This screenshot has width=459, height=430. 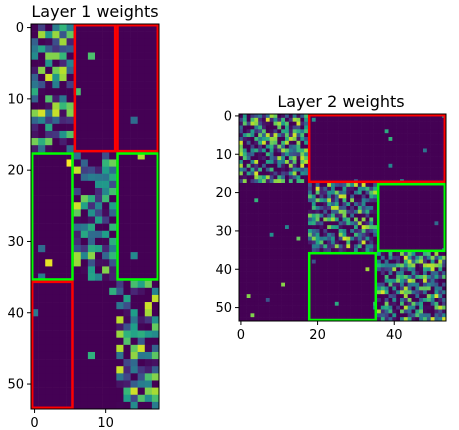 I want to click on layer2-y-tick-label: 20, so click(x=223, y=193).